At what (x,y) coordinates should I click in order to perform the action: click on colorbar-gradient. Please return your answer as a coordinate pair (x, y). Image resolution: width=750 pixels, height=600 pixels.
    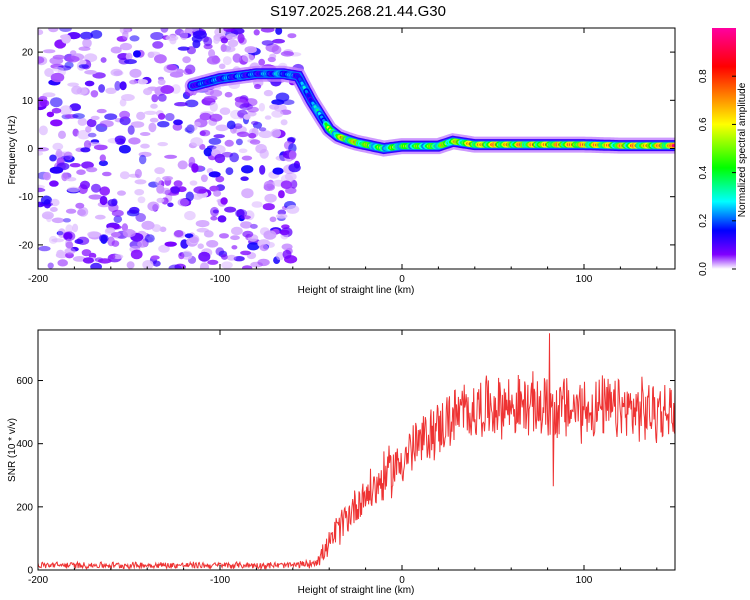
    Looking at the image, I should click on (724, 148).